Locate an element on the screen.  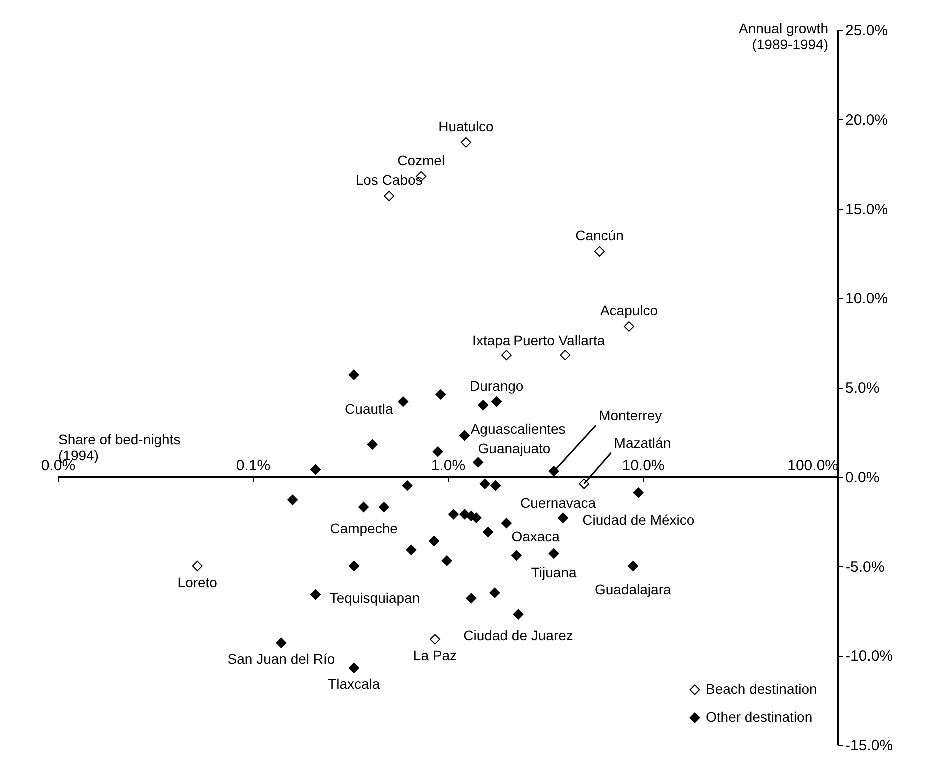
annotation: Durango is located at coordinates (497, 386).